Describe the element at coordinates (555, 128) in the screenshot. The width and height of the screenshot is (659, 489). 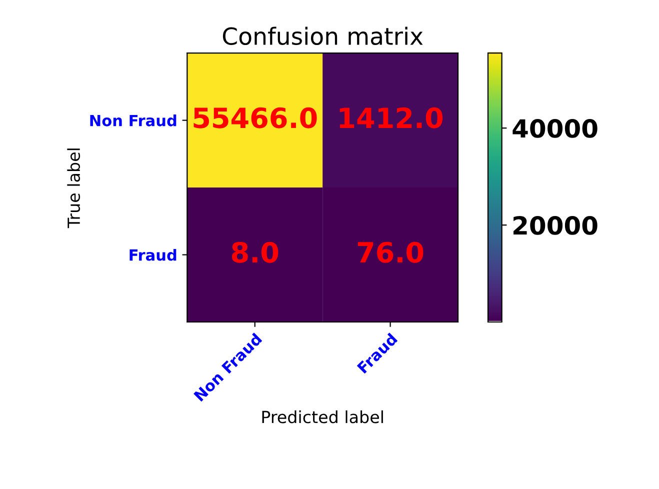
I see `color-bar-label: 40000` at that location.